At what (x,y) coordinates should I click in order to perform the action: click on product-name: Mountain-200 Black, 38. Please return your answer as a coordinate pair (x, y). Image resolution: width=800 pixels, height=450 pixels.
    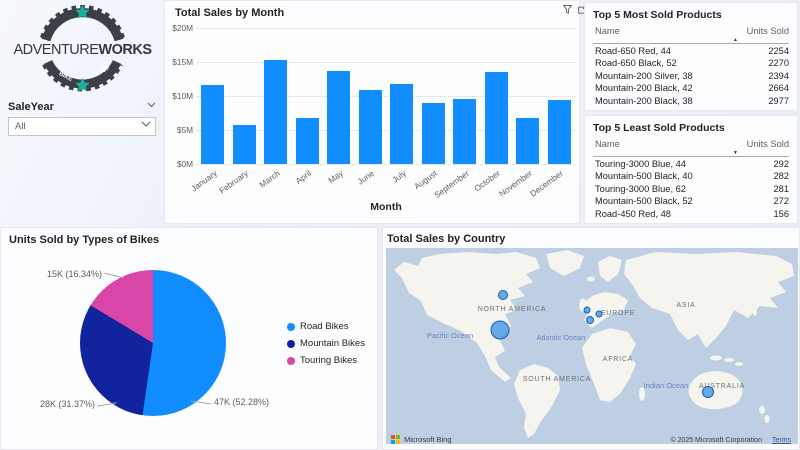
    Looking at the image, I should click on (644, 100).